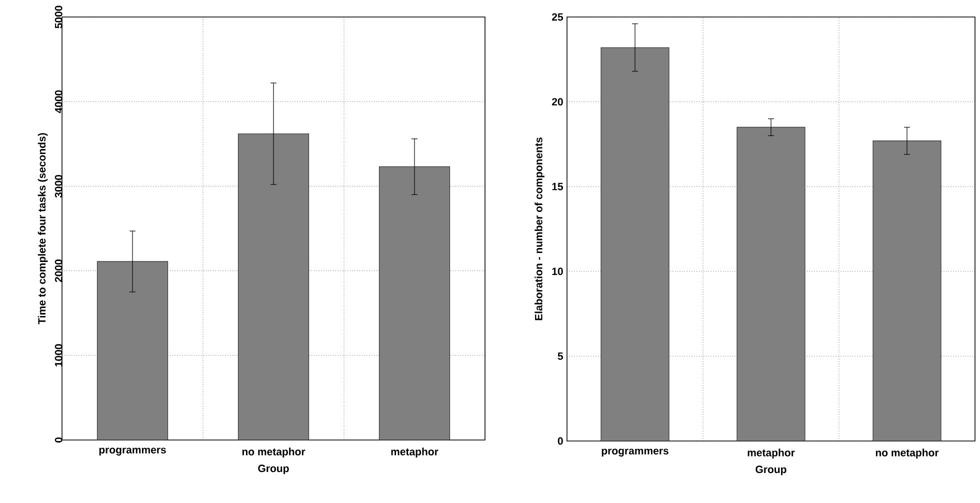  Describe the element at coordinates (58, 186) in the screenshot. I see `y-tick-label: 3000` at that location.